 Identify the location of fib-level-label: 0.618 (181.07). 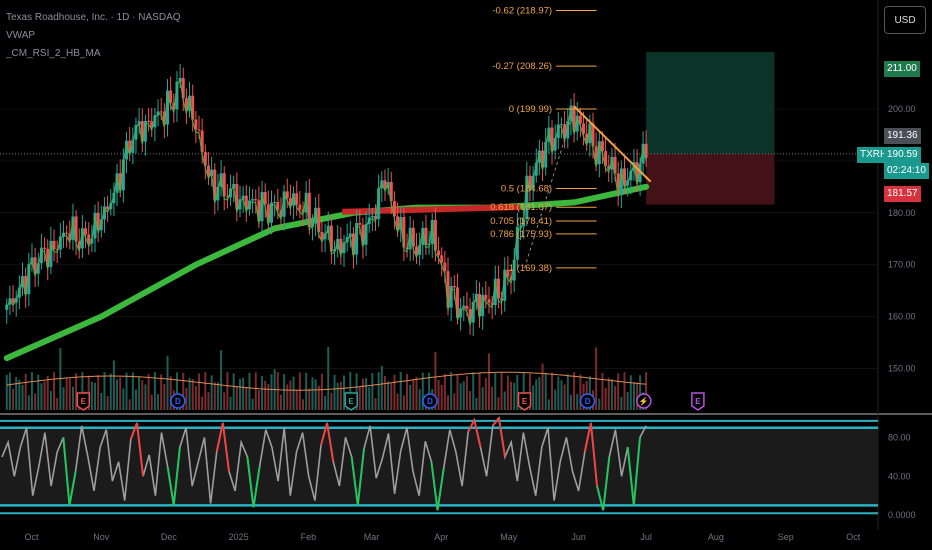
(521, 207).